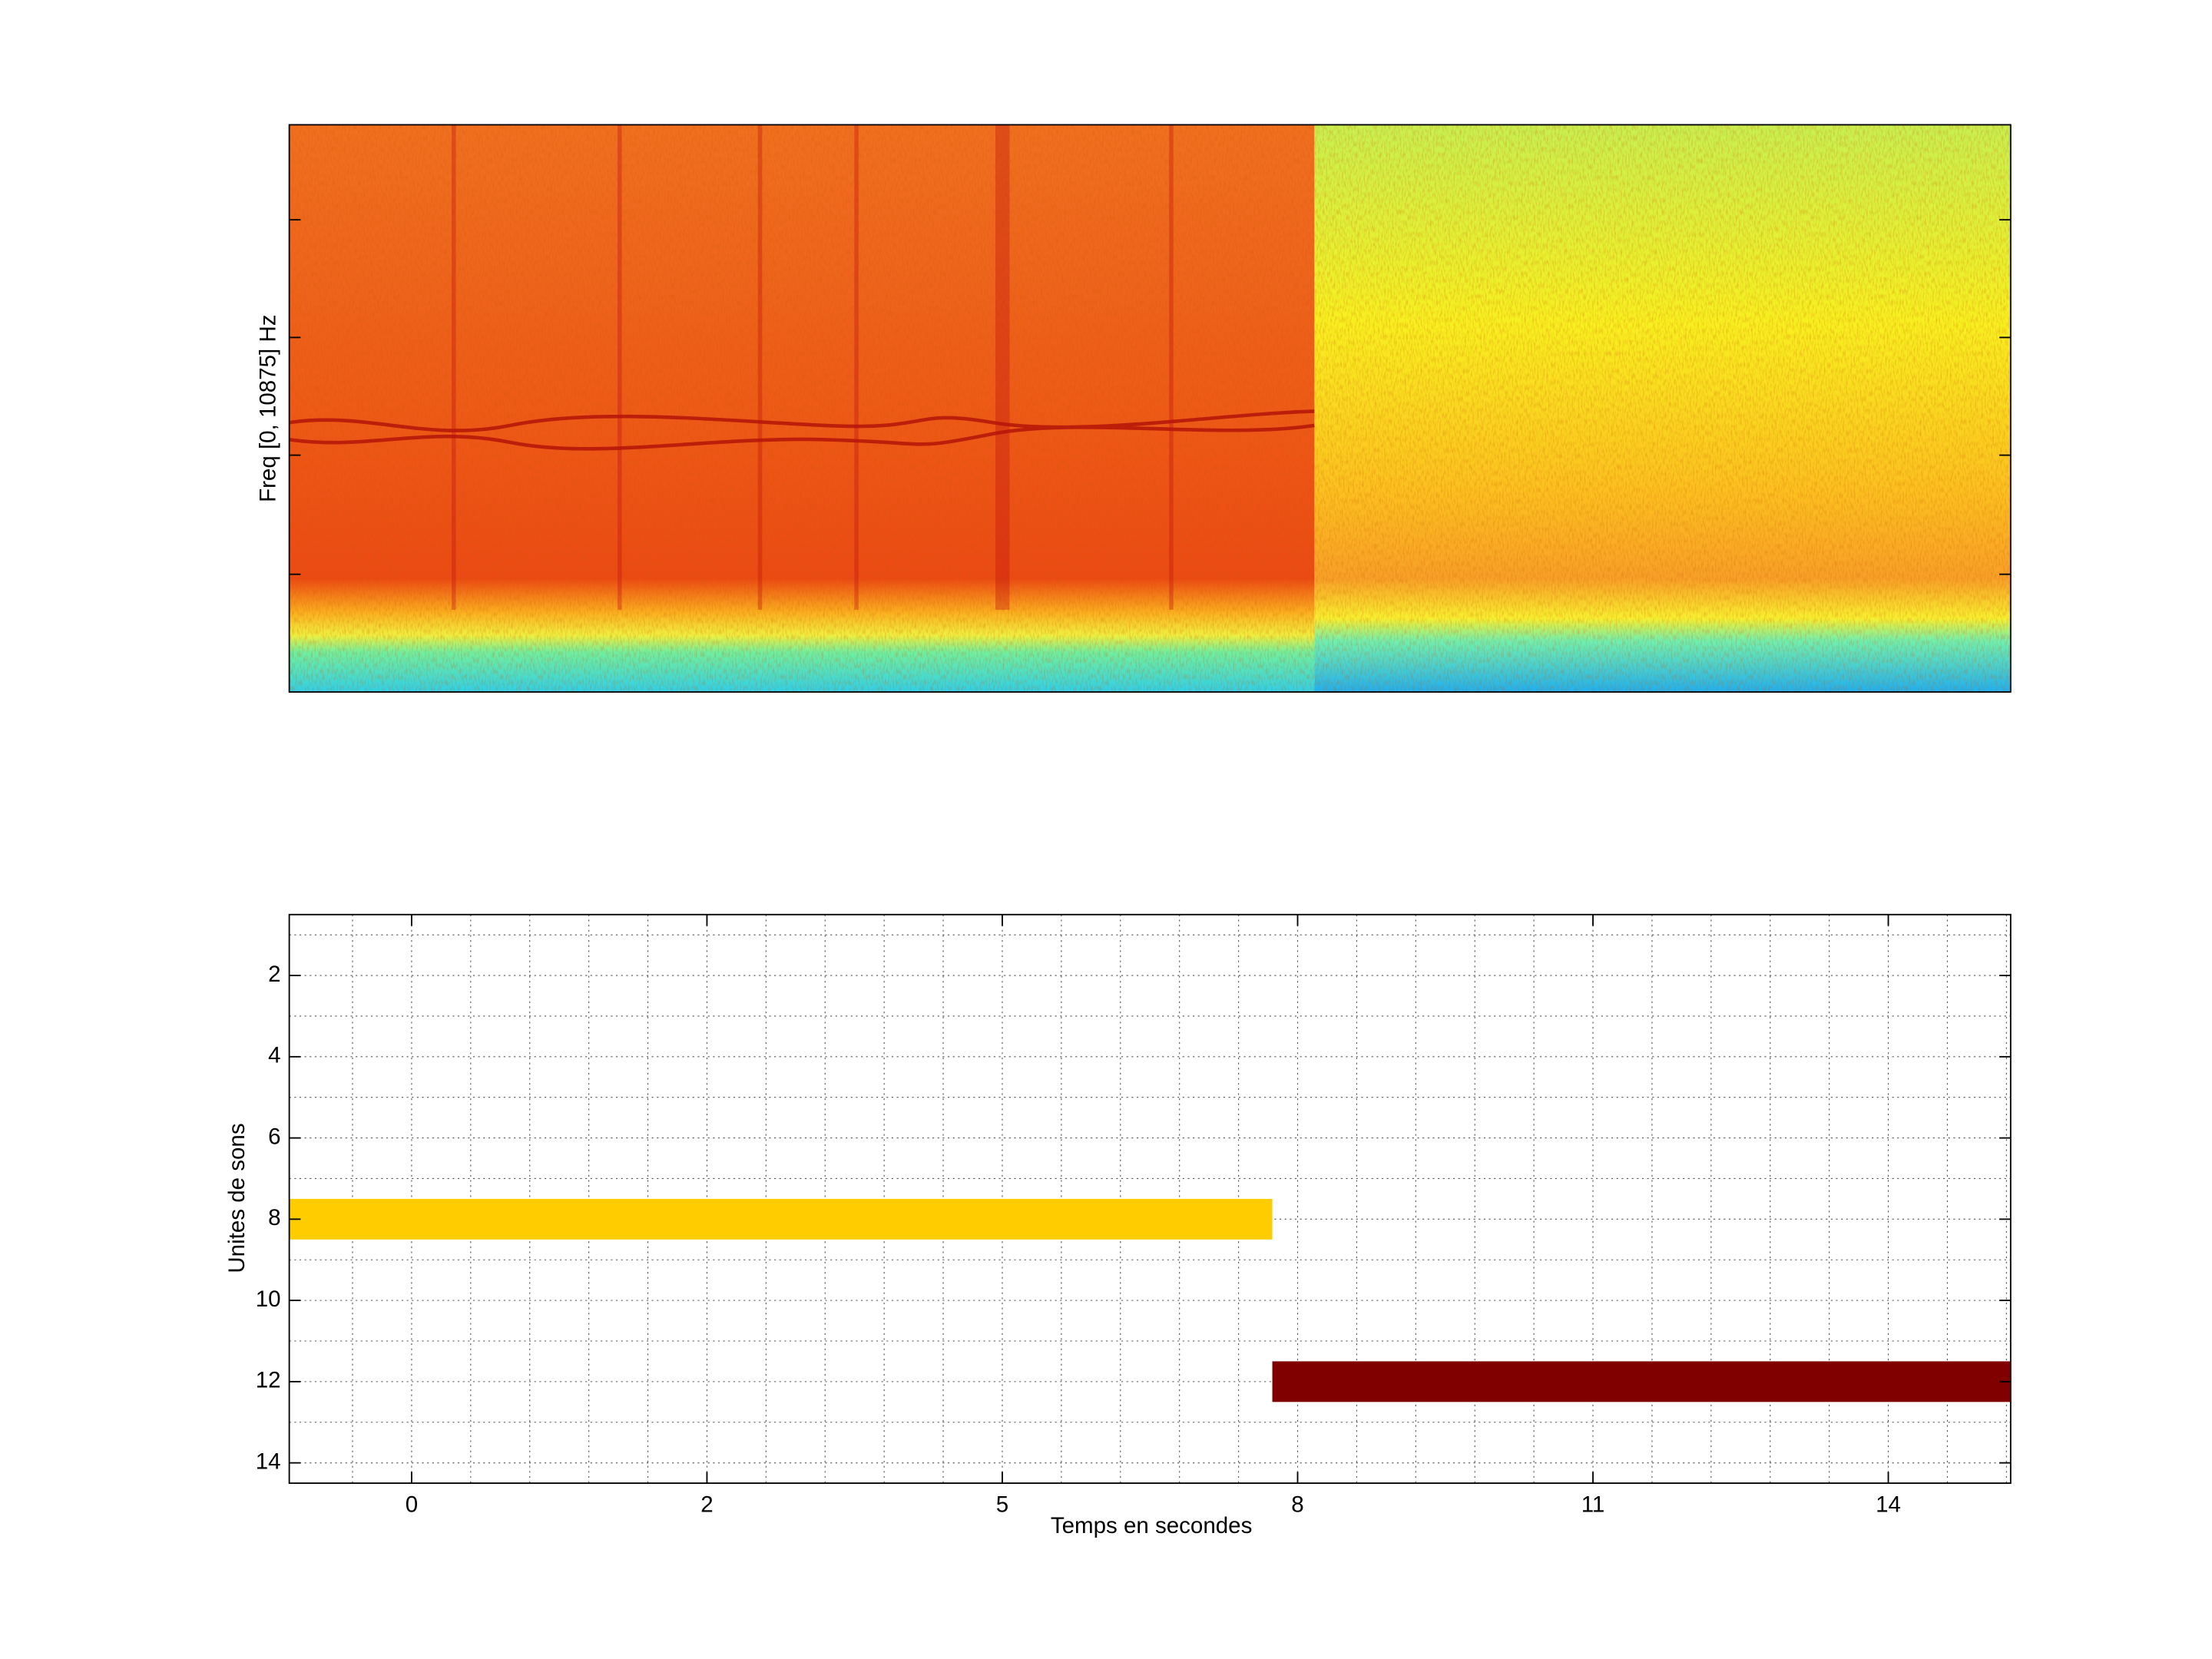 Image resolution: width=2212 pixels, height=1659 pixels. Describe the element at coordinates (1152, 1526) in the screenshot. I see `x-axis-label: Temps en secondes` at that location.